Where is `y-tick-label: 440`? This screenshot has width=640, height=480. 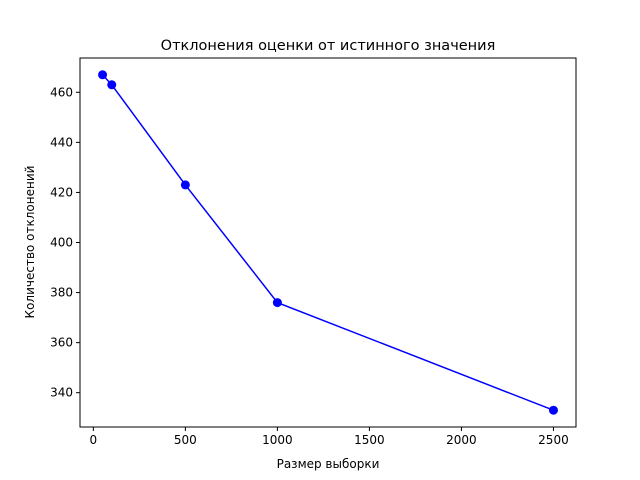
y-tick-label: 440 is located at coordinates (61, 142).